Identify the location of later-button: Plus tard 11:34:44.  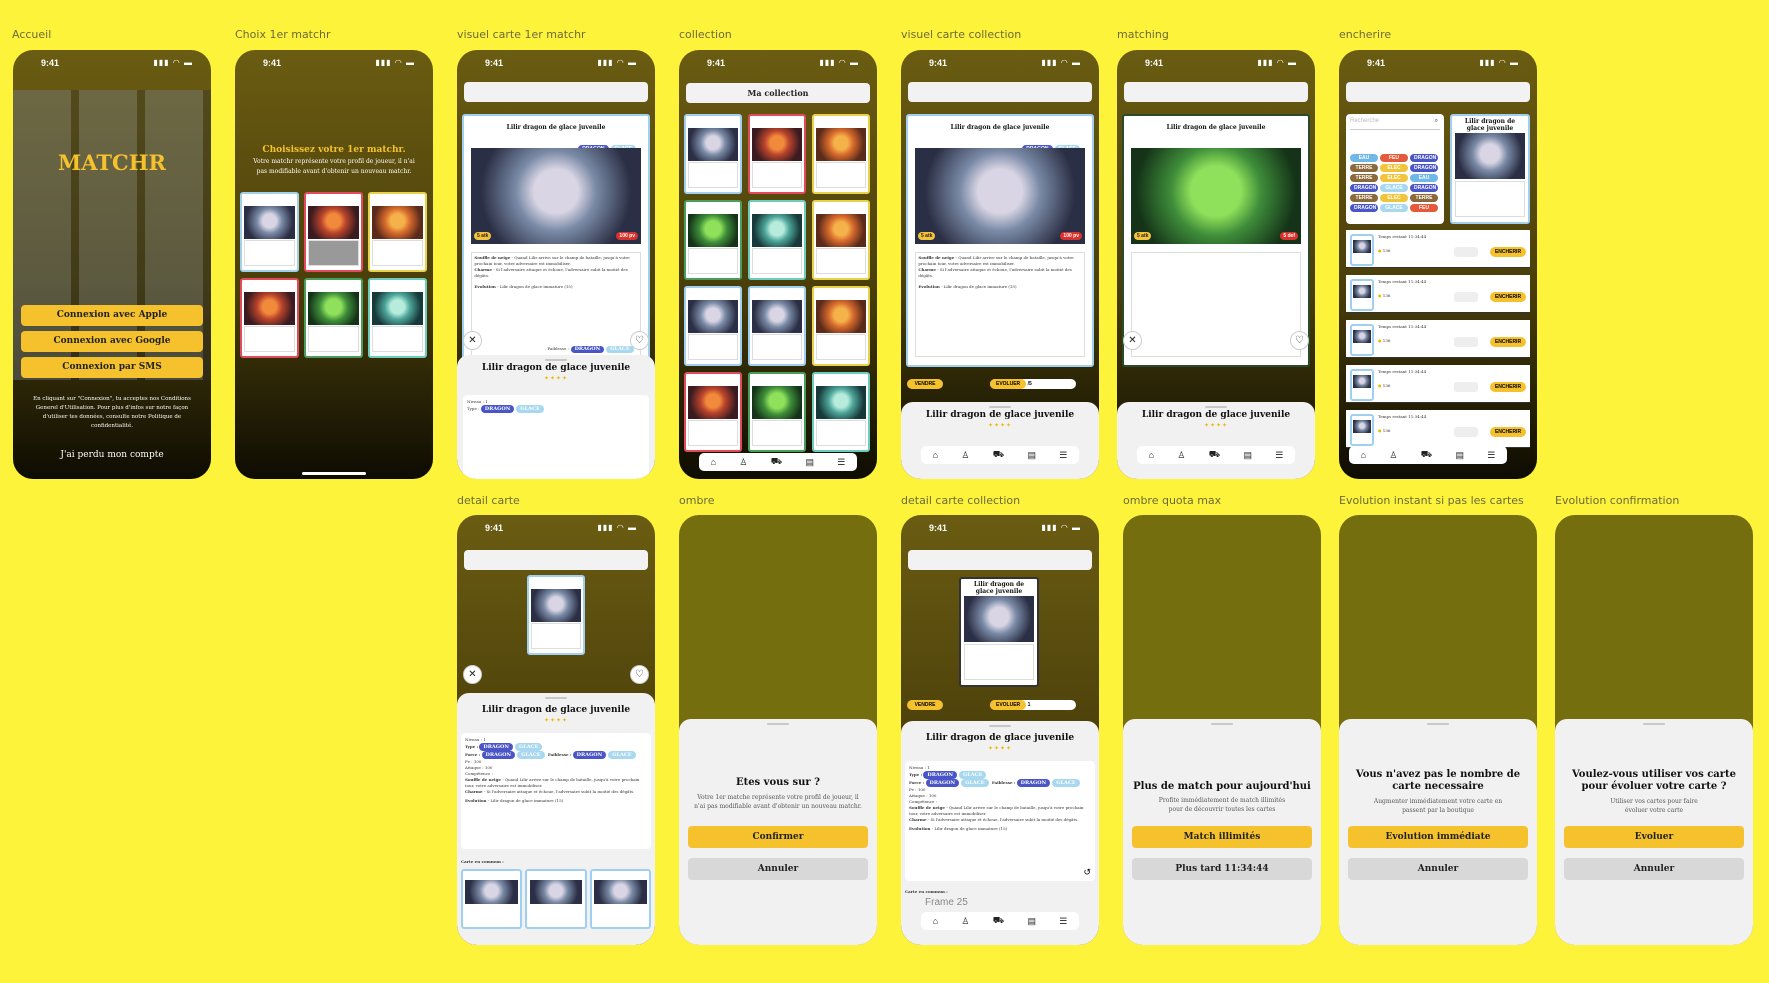
(1222, 869).